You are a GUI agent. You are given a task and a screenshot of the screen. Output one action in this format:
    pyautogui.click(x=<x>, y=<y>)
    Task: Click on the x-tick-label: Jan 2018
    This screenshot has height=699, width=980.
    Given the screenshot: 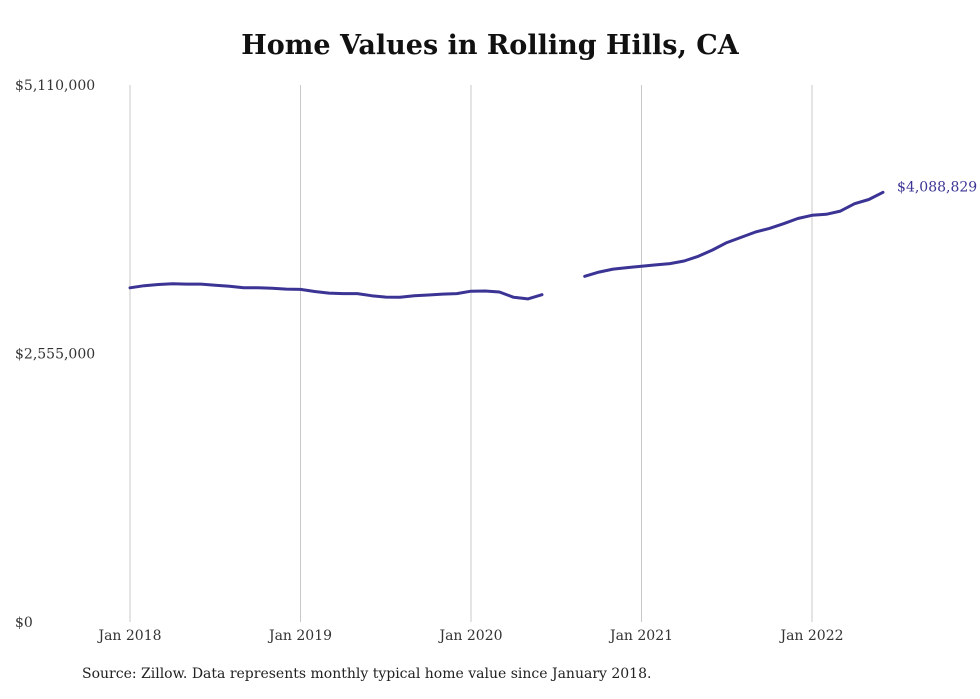 What is the action you would take?
    pyautogui.click(x=128, y=636)
    